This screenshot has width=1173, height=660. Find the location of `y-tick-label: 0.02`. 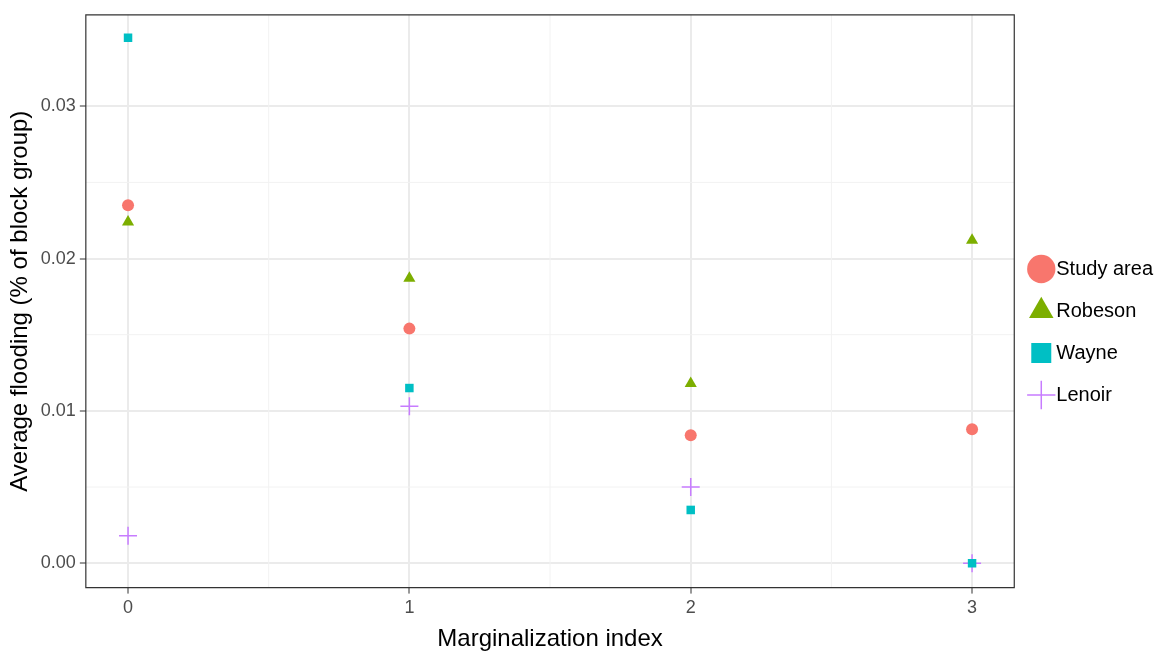

y-tick-label: 0.02 is located at coordinates (58, 257).